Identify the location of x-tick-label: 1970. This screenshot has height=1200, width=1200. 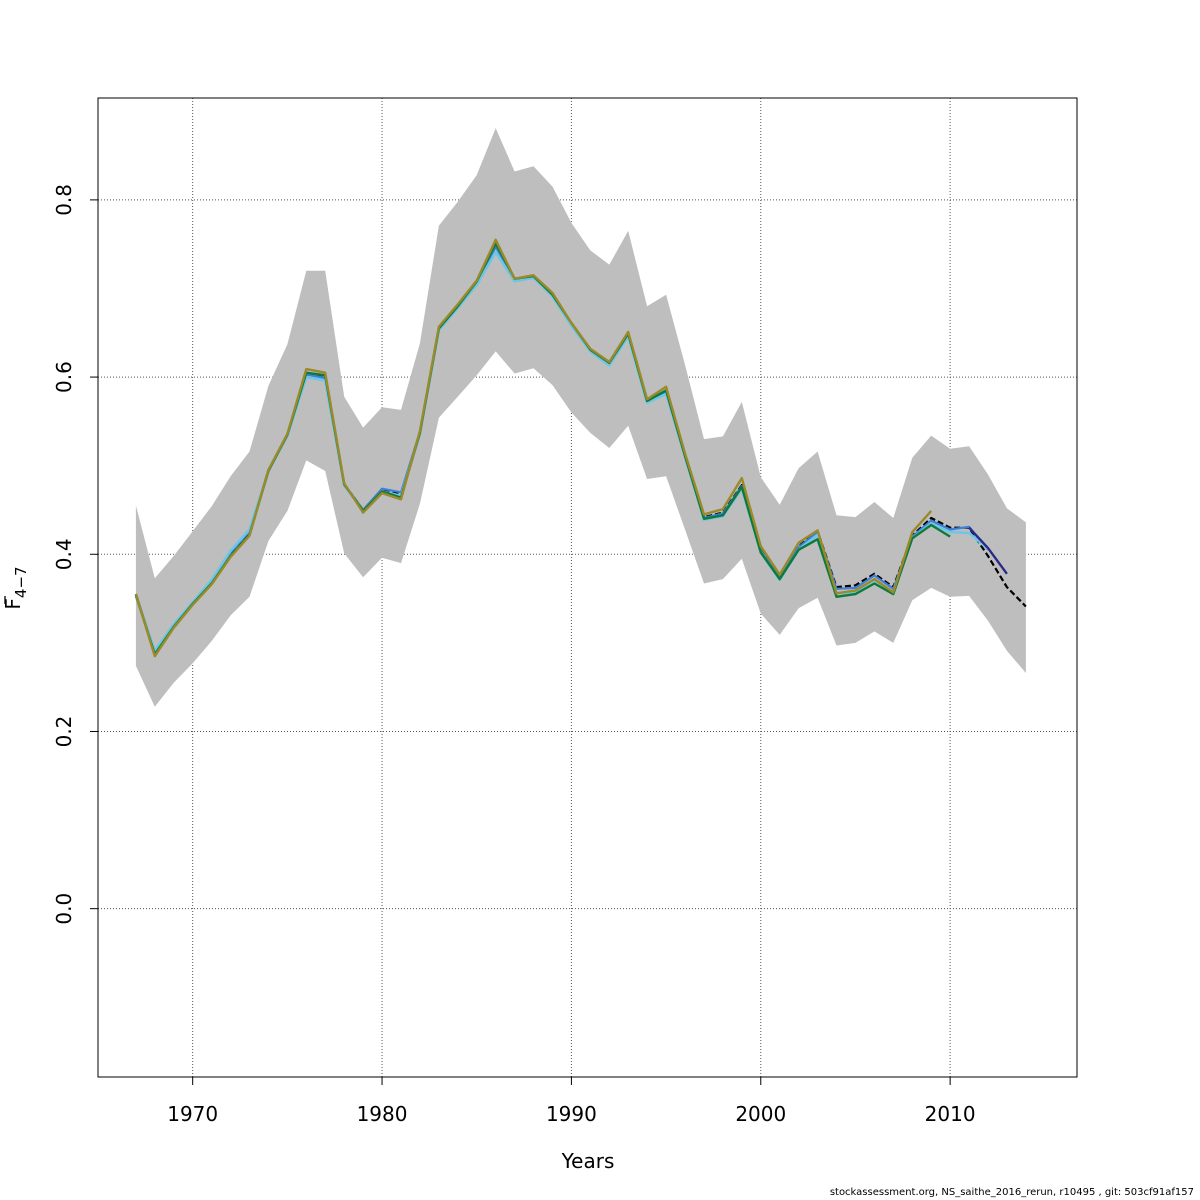
(192, 1114).